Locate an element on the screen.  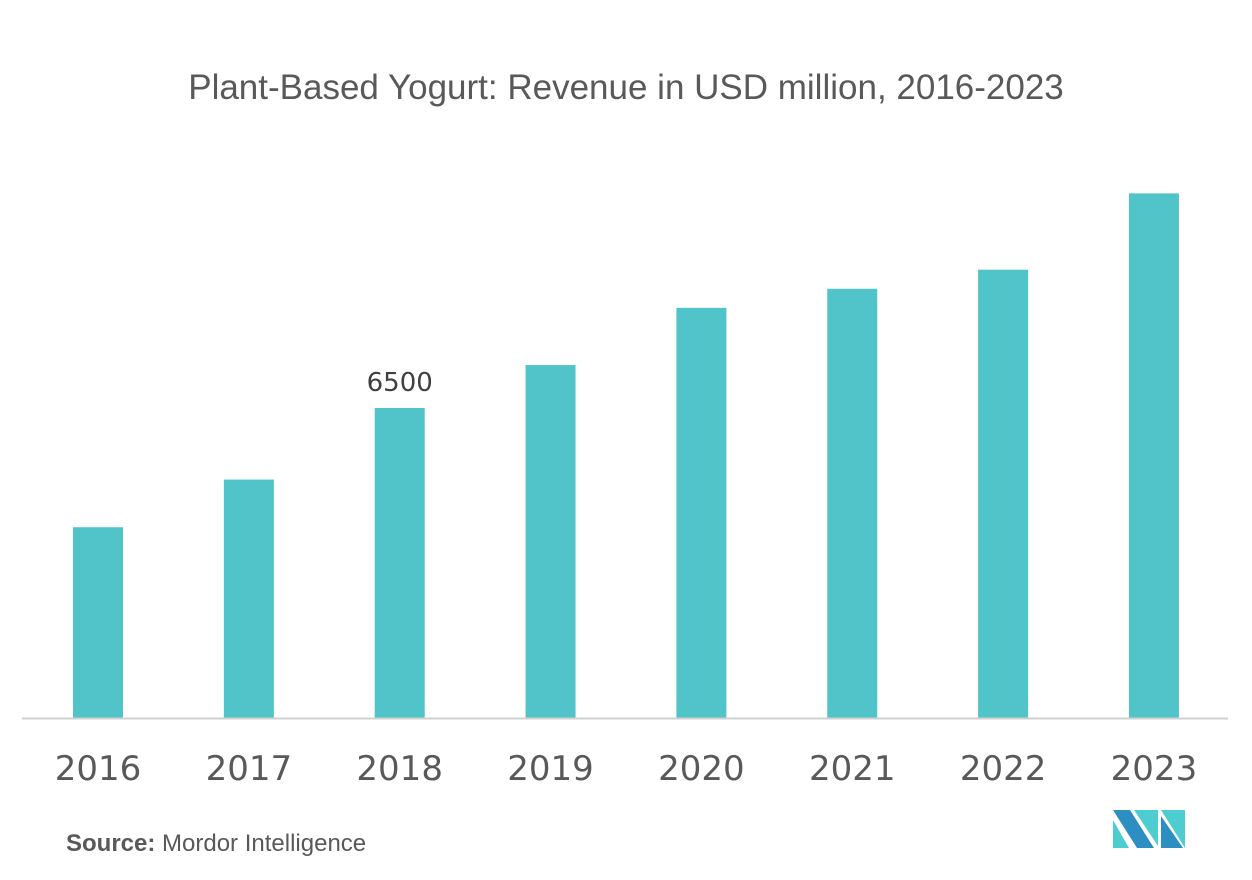
source-note: Source: Mordor Intelligence is located at coordinates (216, 844).